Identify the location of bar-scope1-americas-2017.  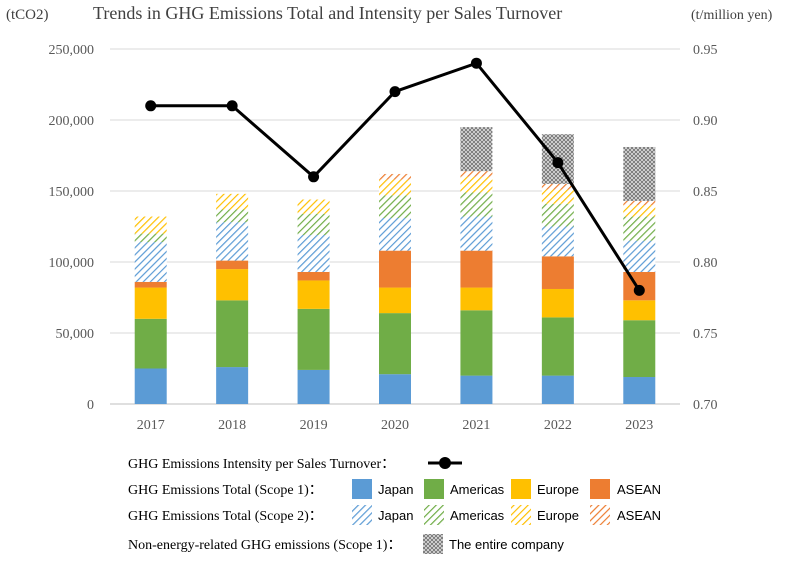
(150, 343).